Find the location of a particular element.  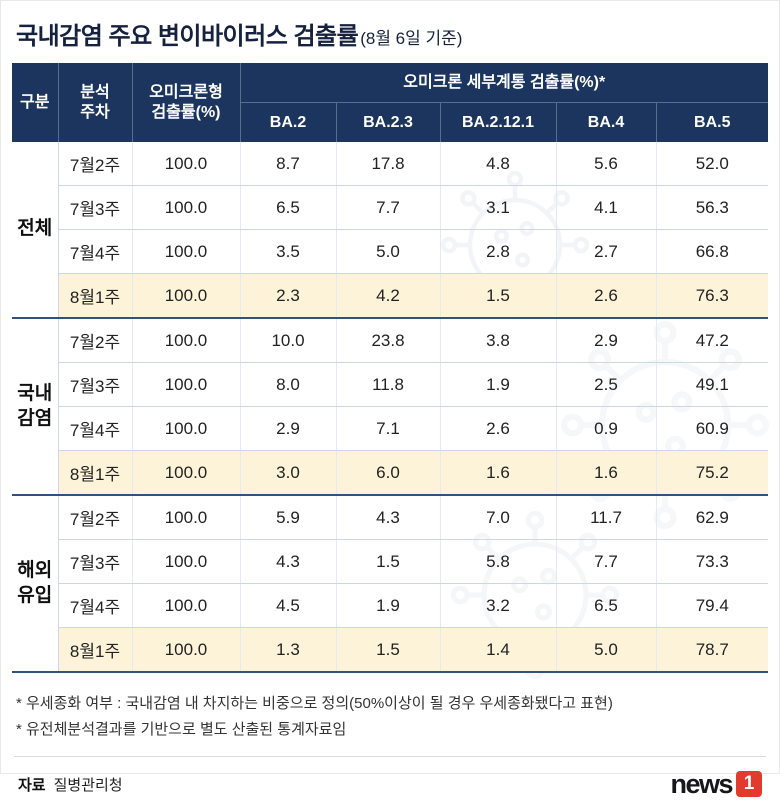

value-cell: 4.8 is located at coordinates (497, 164).